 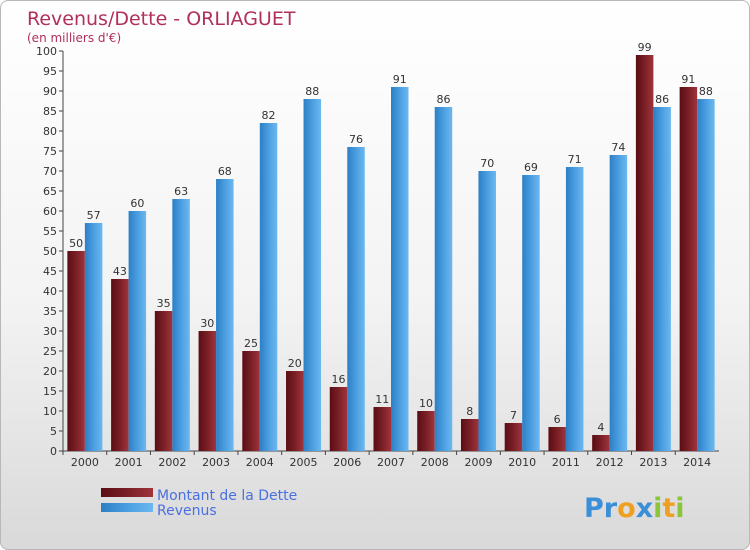 What do you see at coordinates (50, 411) in the screenshot?
I see `y-tick-label: 10` at bounding box center [50, 411].